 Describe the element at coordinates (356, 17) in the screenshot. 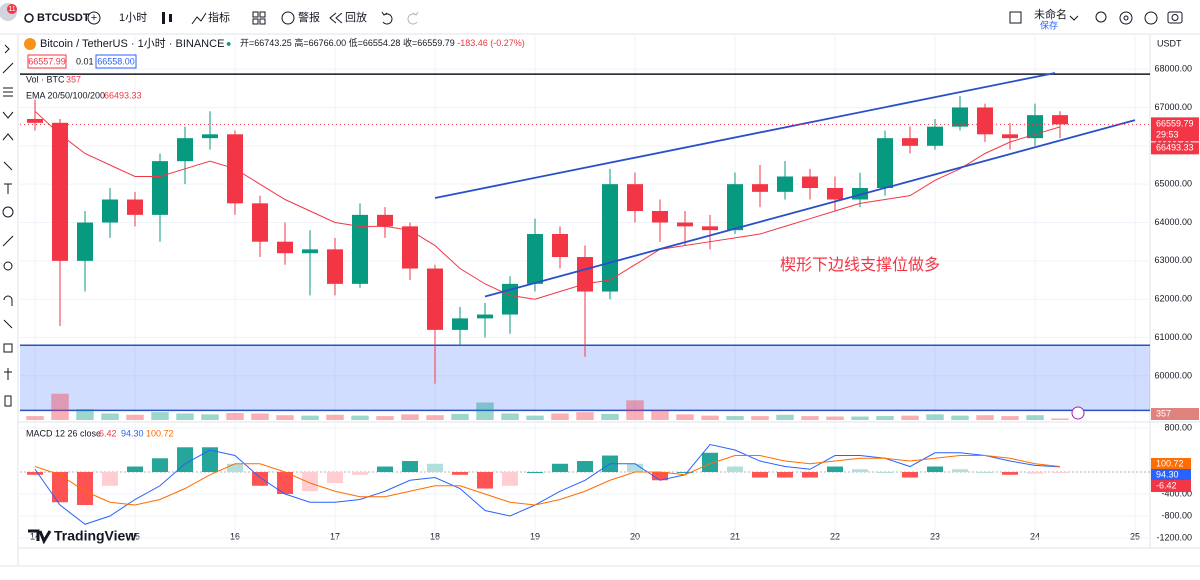

I see `replay: 回放` at that location.